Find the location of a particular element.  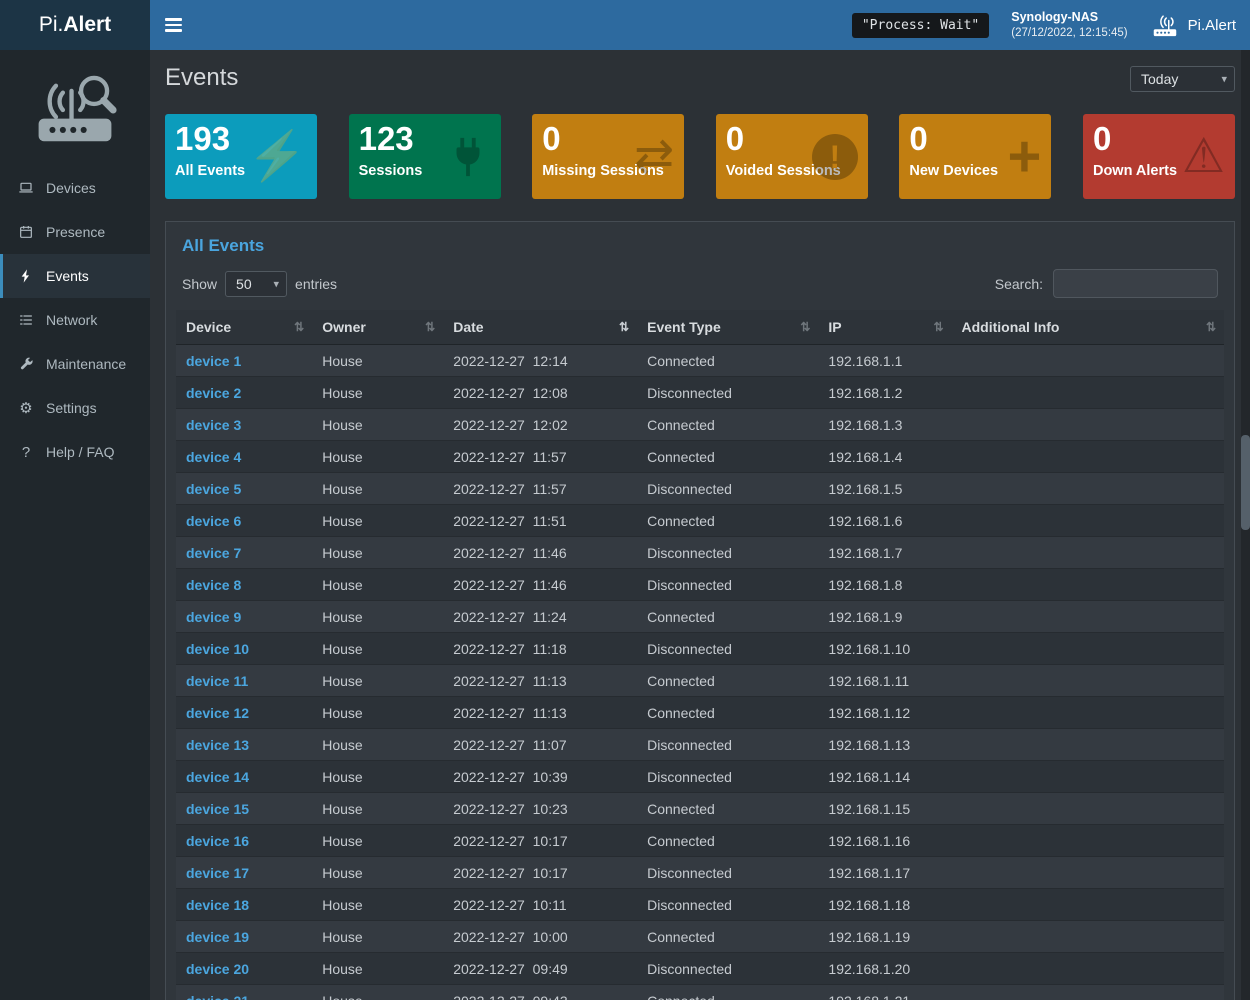

device-link: device 17 is located at coordinates (218, 872).